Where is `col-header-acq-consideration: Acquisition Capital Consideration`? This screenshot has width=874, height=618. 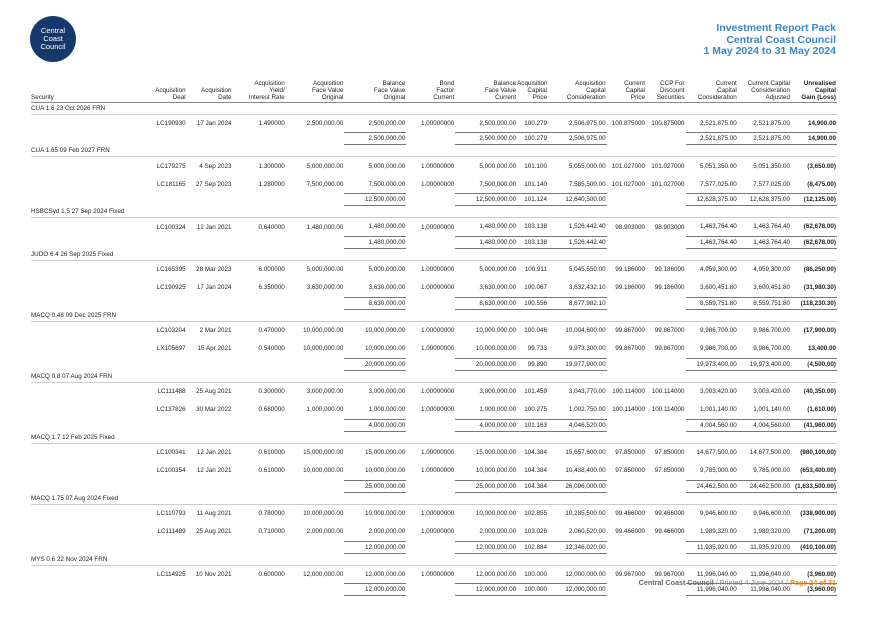
col-header-acq-consideration: Acquisition Capital Consideration is located at coordinates (577, 84).